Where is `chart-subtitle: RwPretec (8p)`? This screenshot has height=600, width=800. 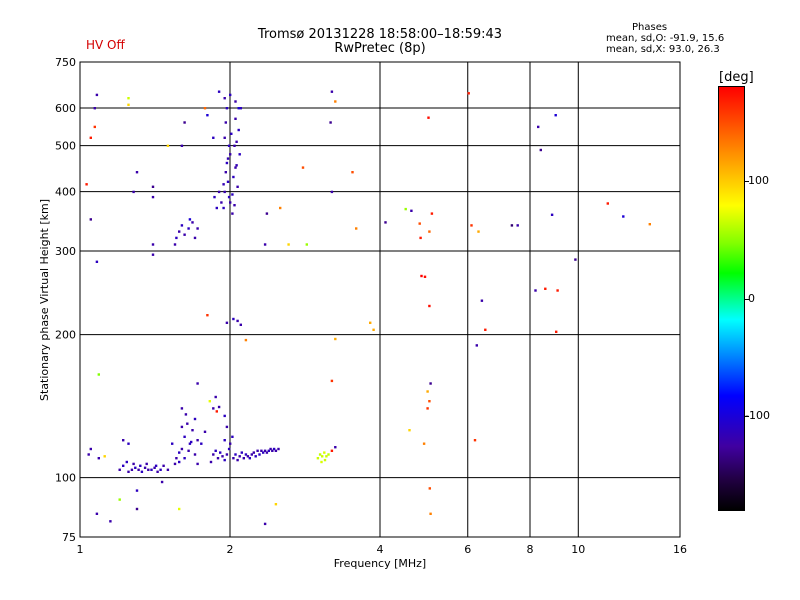 chart-subtitle: RwPretec (8p) is located at coordinates (380, 48).